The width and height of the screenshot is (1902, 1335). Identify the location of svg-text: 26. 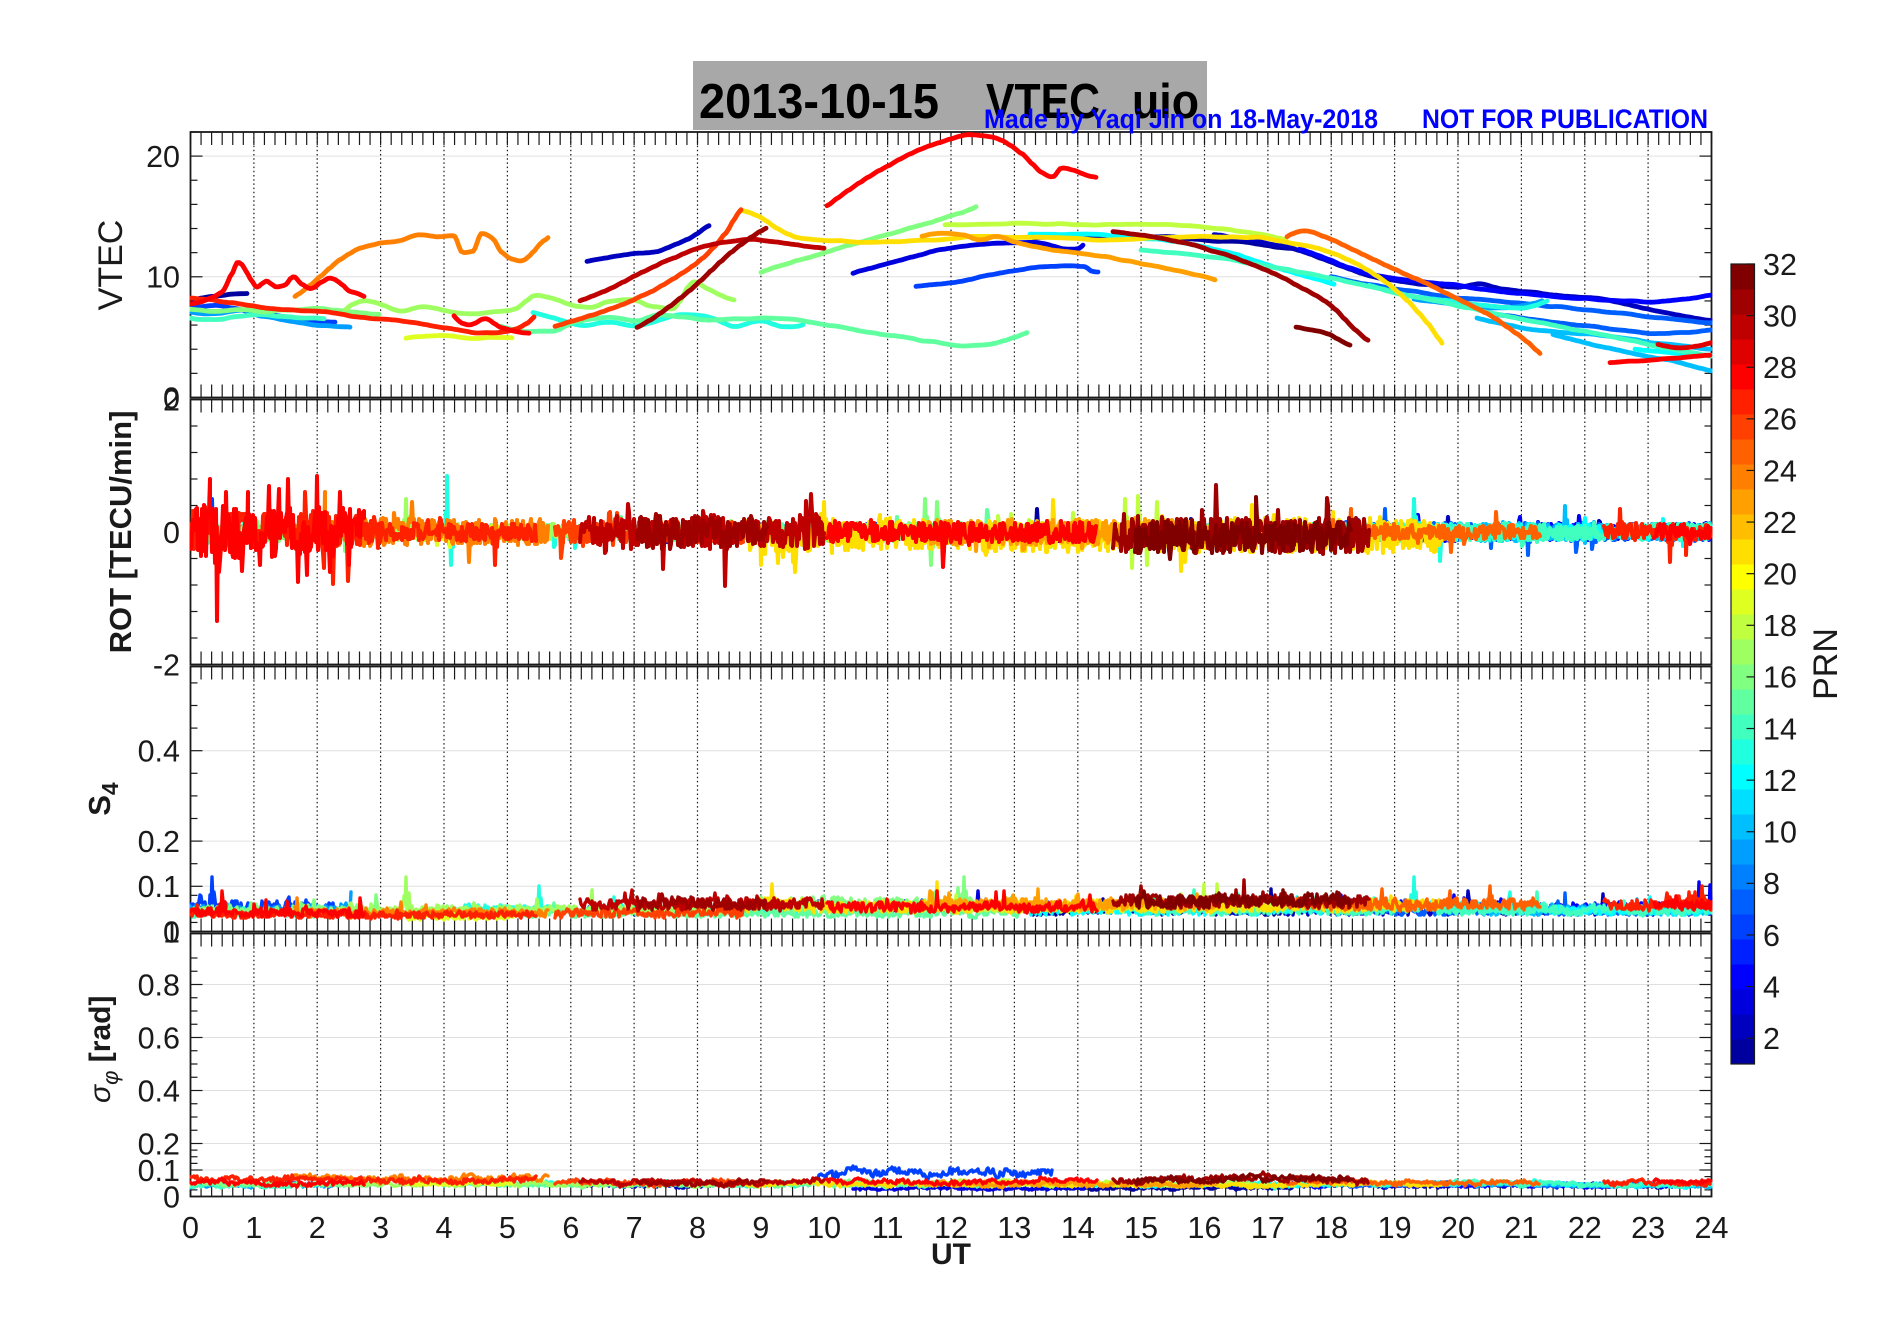
(1780, 420).